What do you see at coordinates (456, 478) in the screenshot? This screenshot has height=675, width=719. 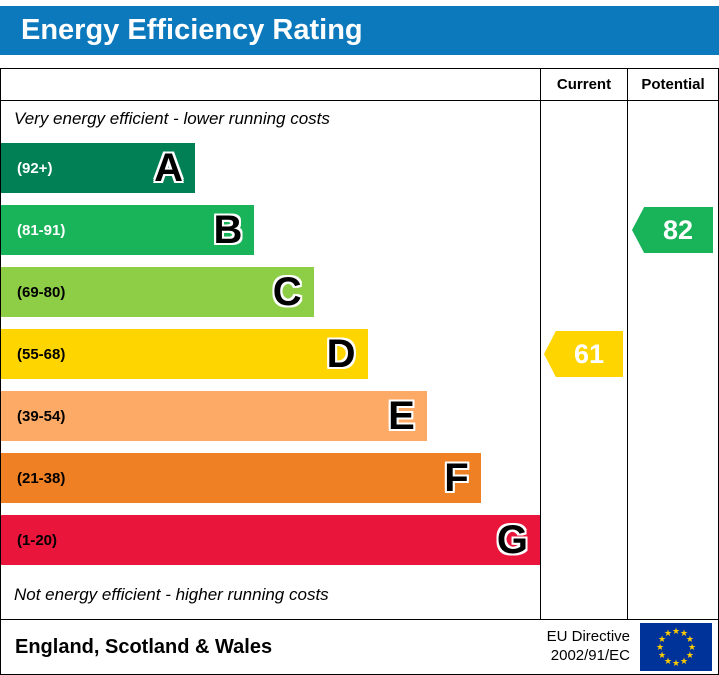 I see `band-letter-f: F` at bounding box center [456, 478].